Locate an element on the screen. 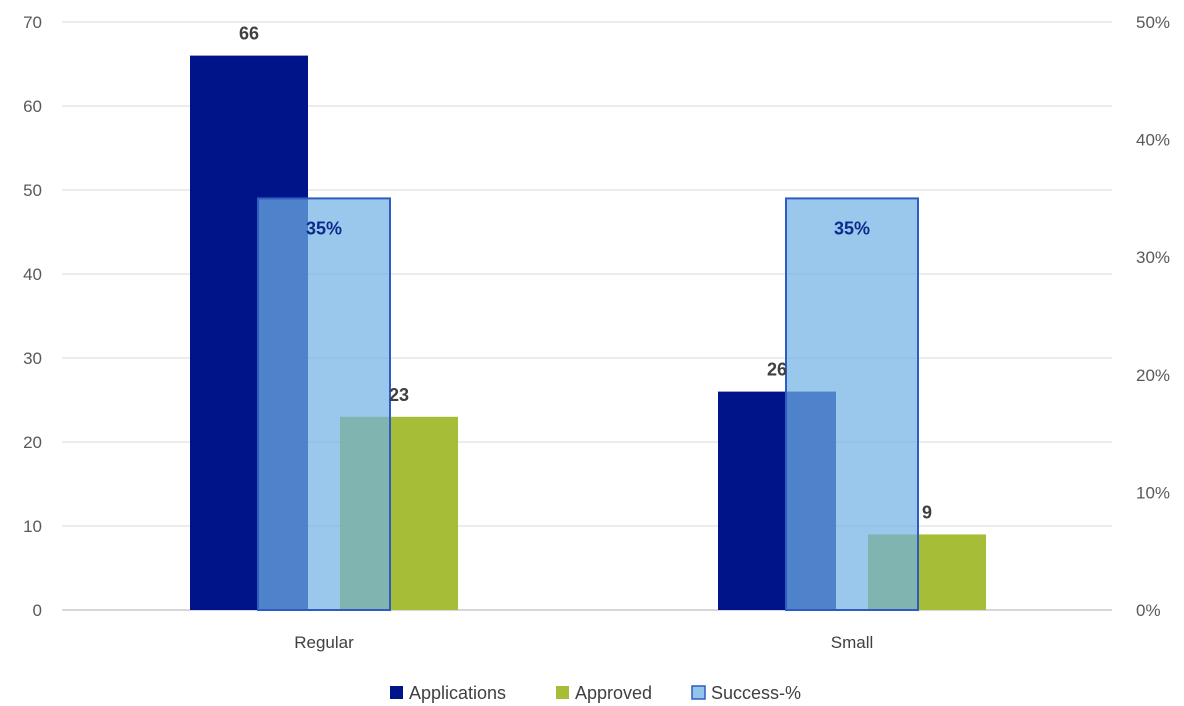  left-tick-label: 70 is located at coordinates (32, 22).